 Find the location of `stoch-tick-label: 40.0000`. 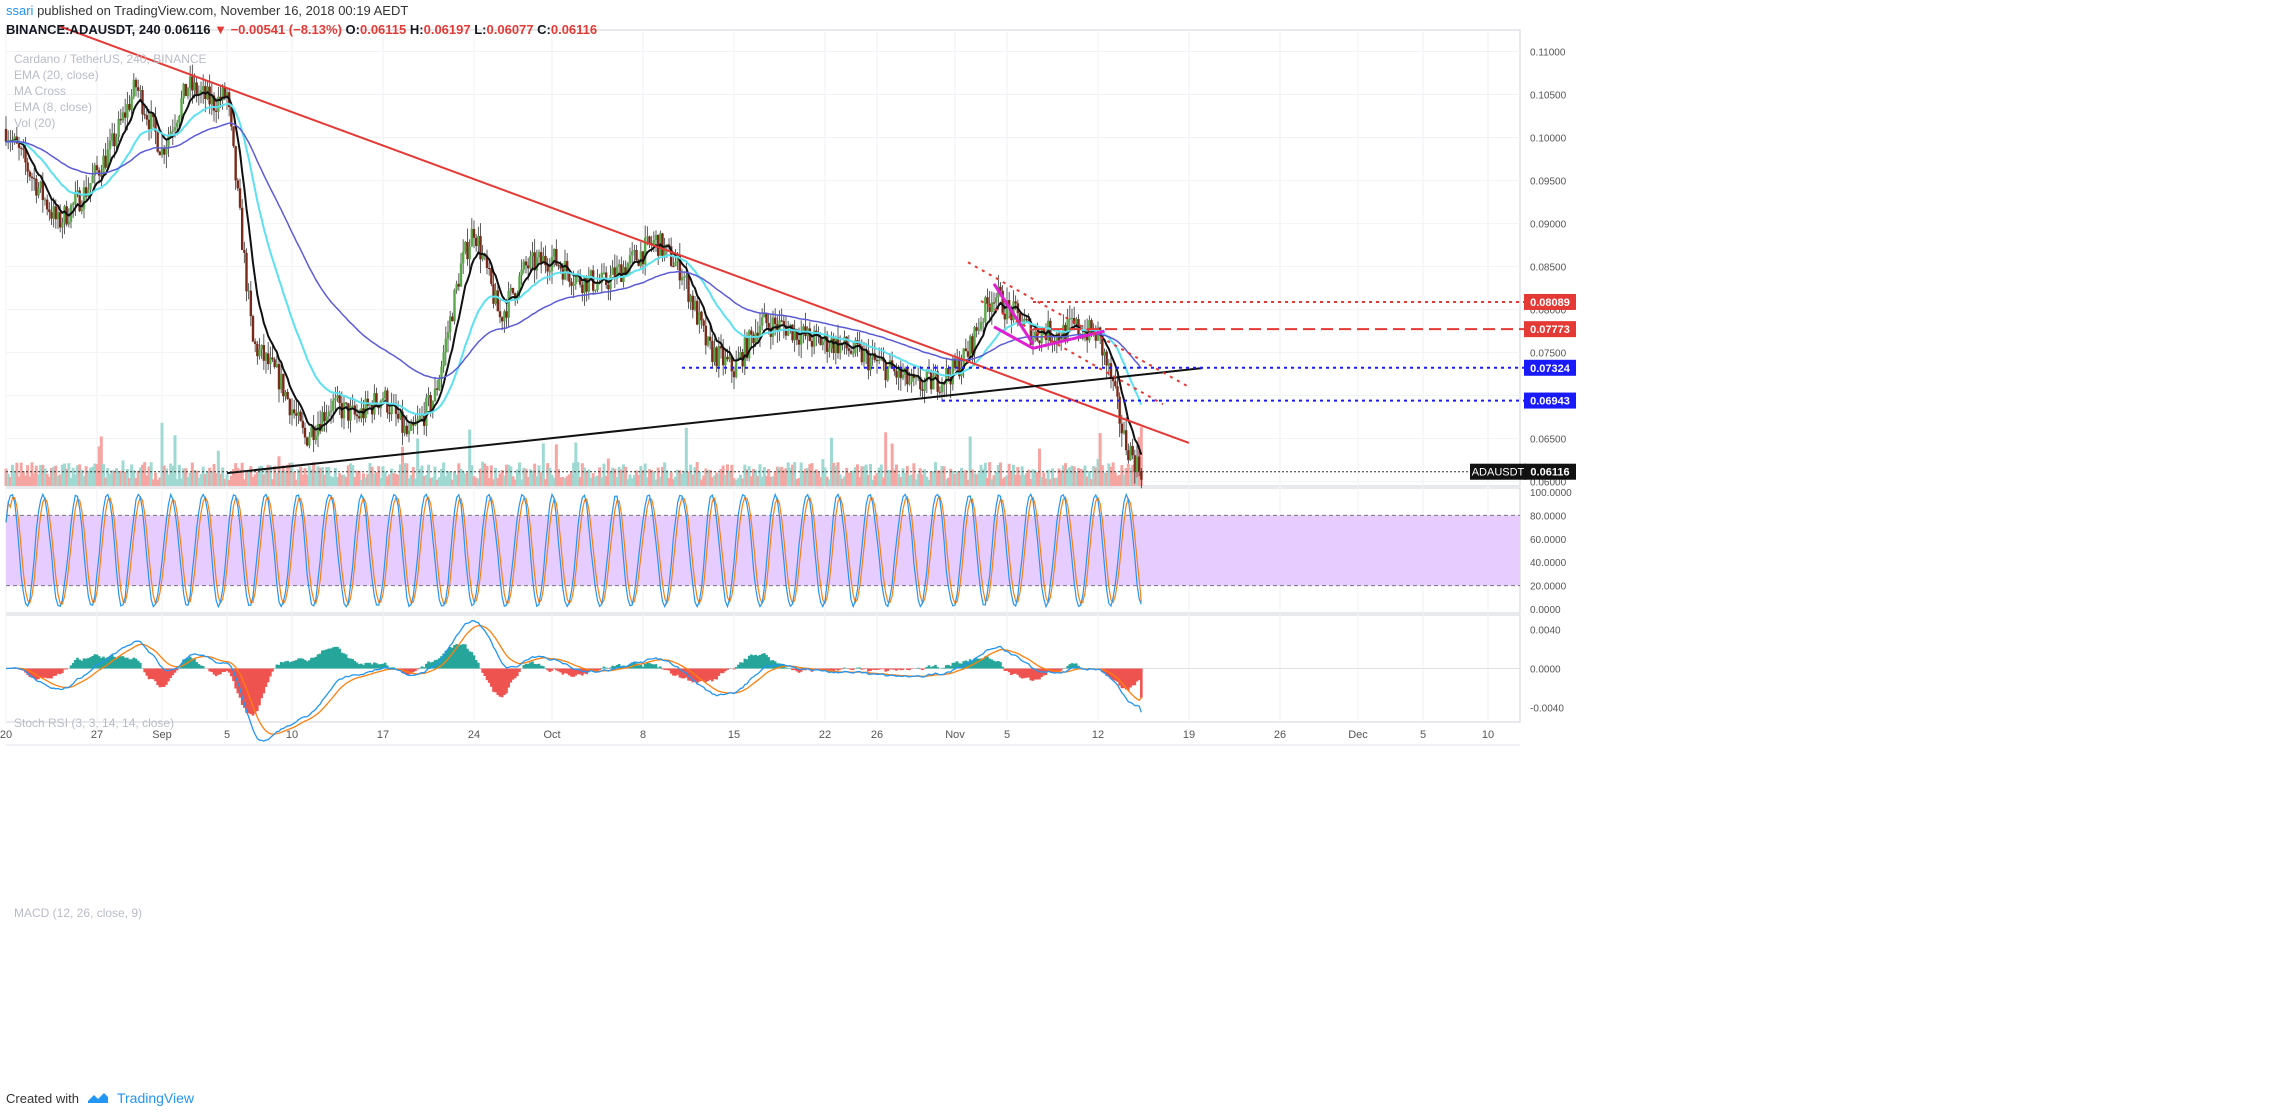

stoch-tick-label: 40.0000 is located at coordinates (1548, 563).